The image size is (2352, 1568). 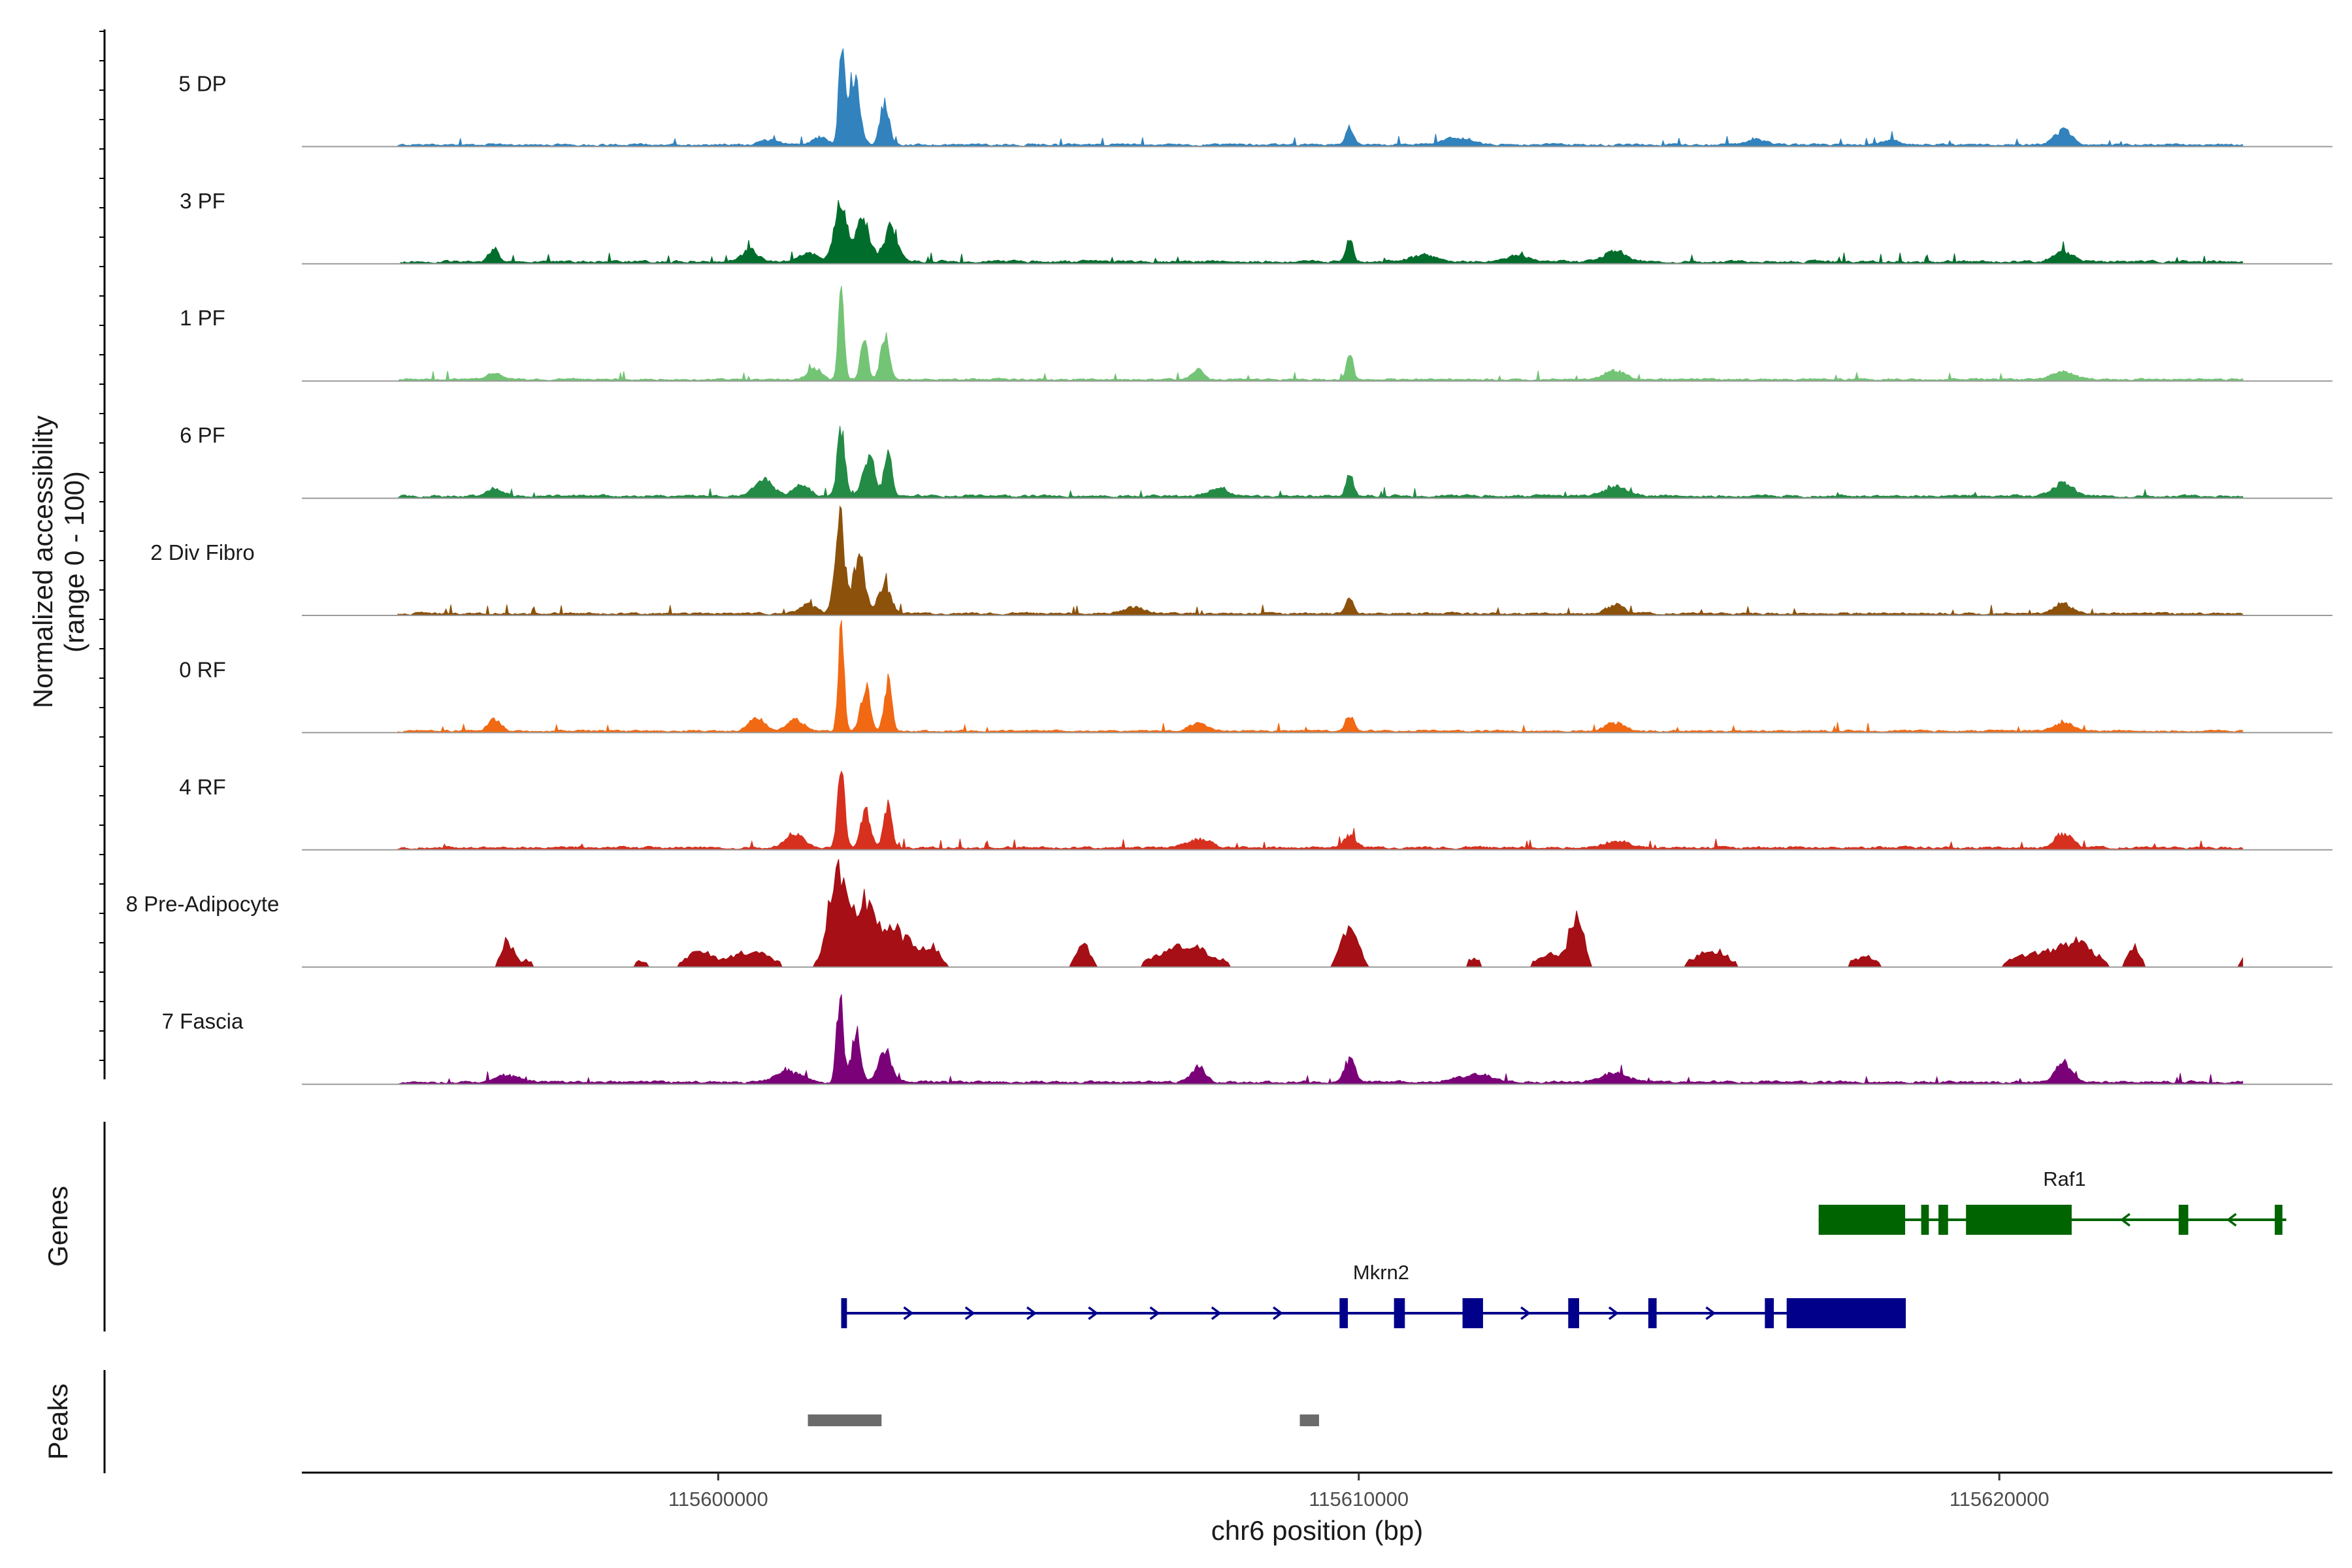 What do you see at coordinates (1063, 1420) in the screenshot?
I see `peak-track` at bounding box center [1063, 1420].